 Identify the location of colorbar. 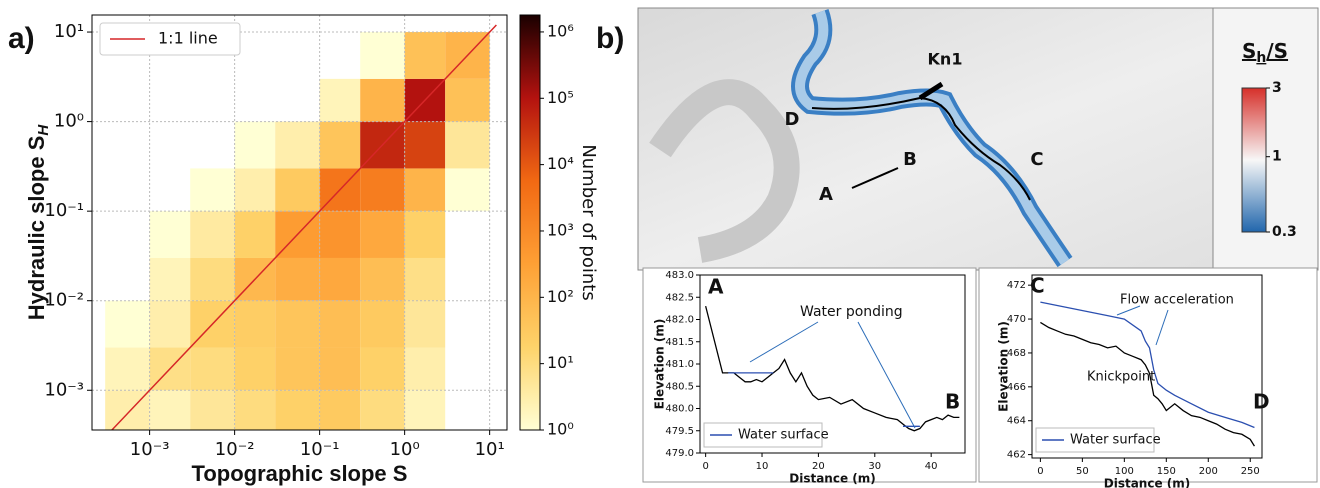
(530, 222).